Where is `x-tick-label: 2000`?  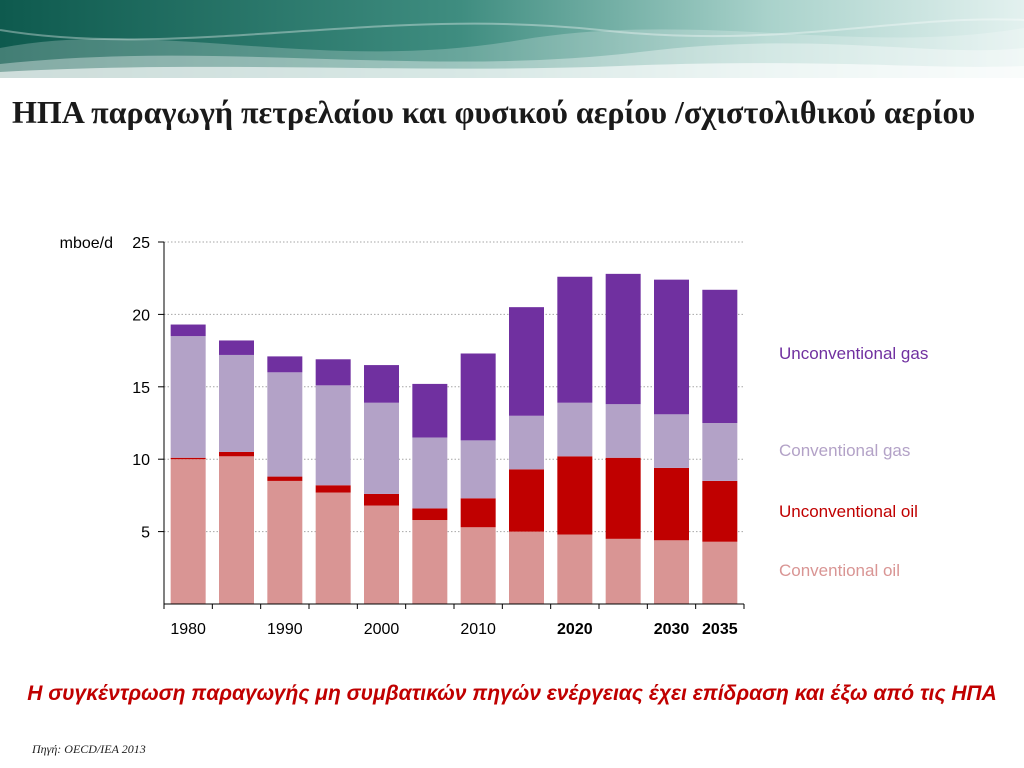 x-tick-label: 2000 is located at coordinates (382, 629).